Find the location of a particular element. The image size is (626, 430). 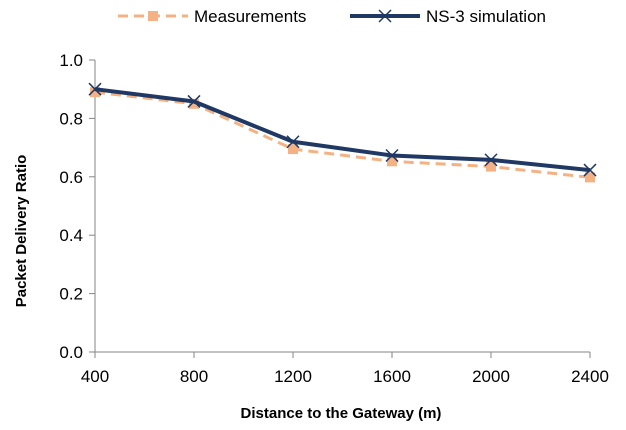

x-axis-title: Distance to the Gateway (m) is located at coordinates (341, 413).